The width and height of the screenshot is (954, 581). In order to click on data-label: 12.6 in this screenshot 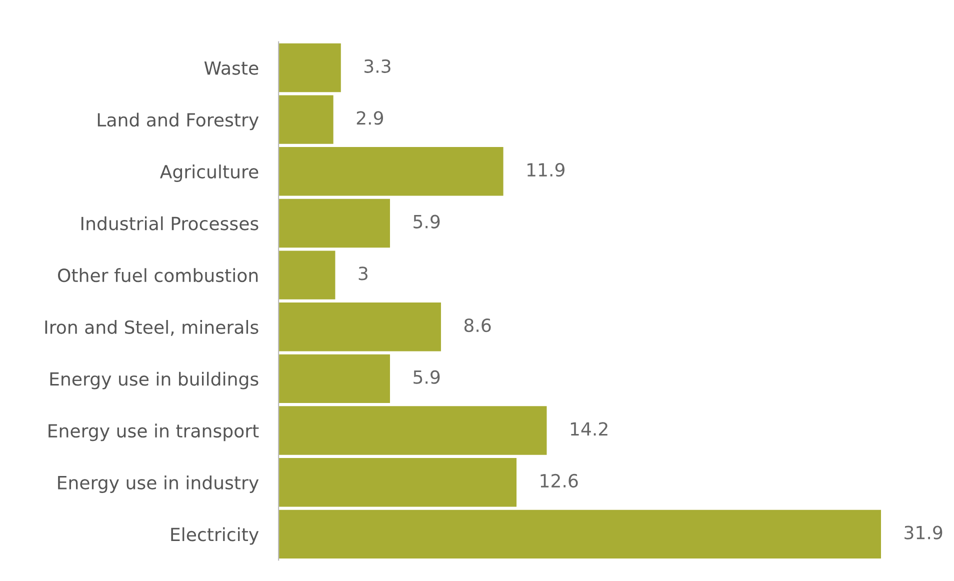, I will do `click(559, 481)`.